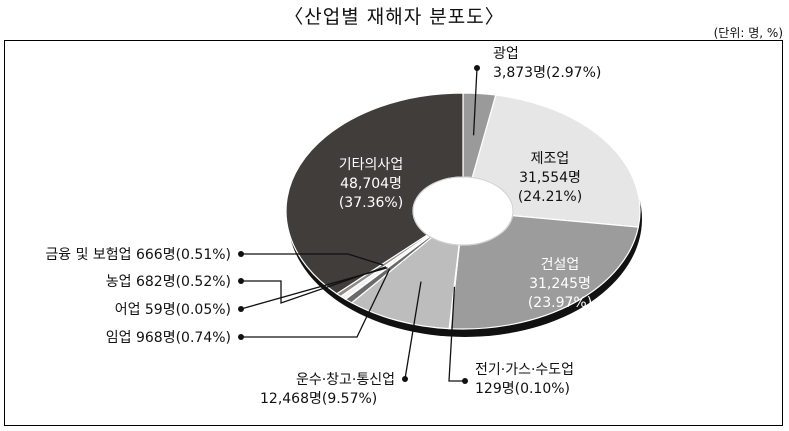 This screenshot has width=789, height=431. I want to click on slice-label: 건설업, so click(560, 265).